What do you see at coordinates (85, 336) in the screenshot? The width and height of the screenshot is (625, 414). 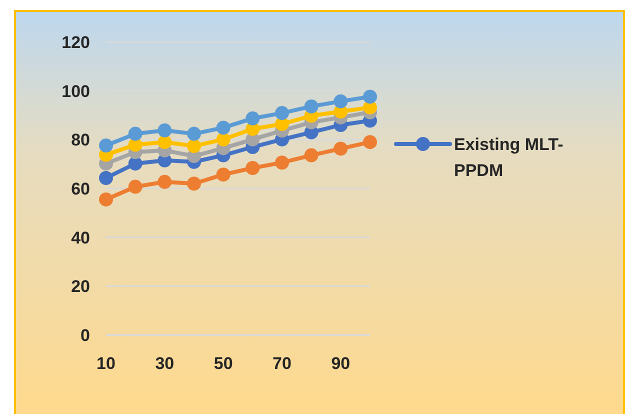 I see `y-tick-label: 0` at bounding box center [85, 336].